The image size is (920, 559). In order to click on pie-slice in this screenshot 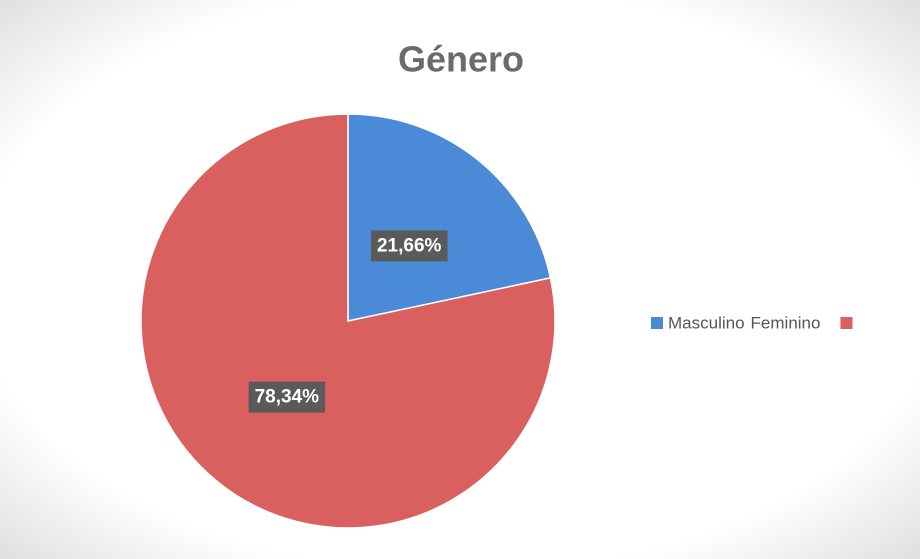, I will do `click(449, 217)`.